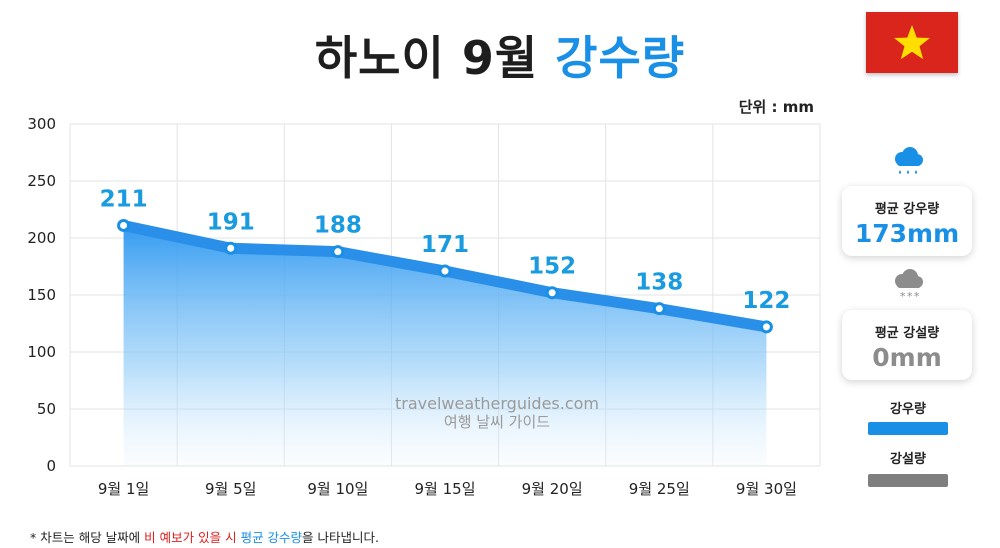 The width and height of the screenshot is (1000, 548). What do you see at coordinates (426, 58) in the screenshot?
I see `title-main: 하노이 9월` at bounding box center [426, 58].